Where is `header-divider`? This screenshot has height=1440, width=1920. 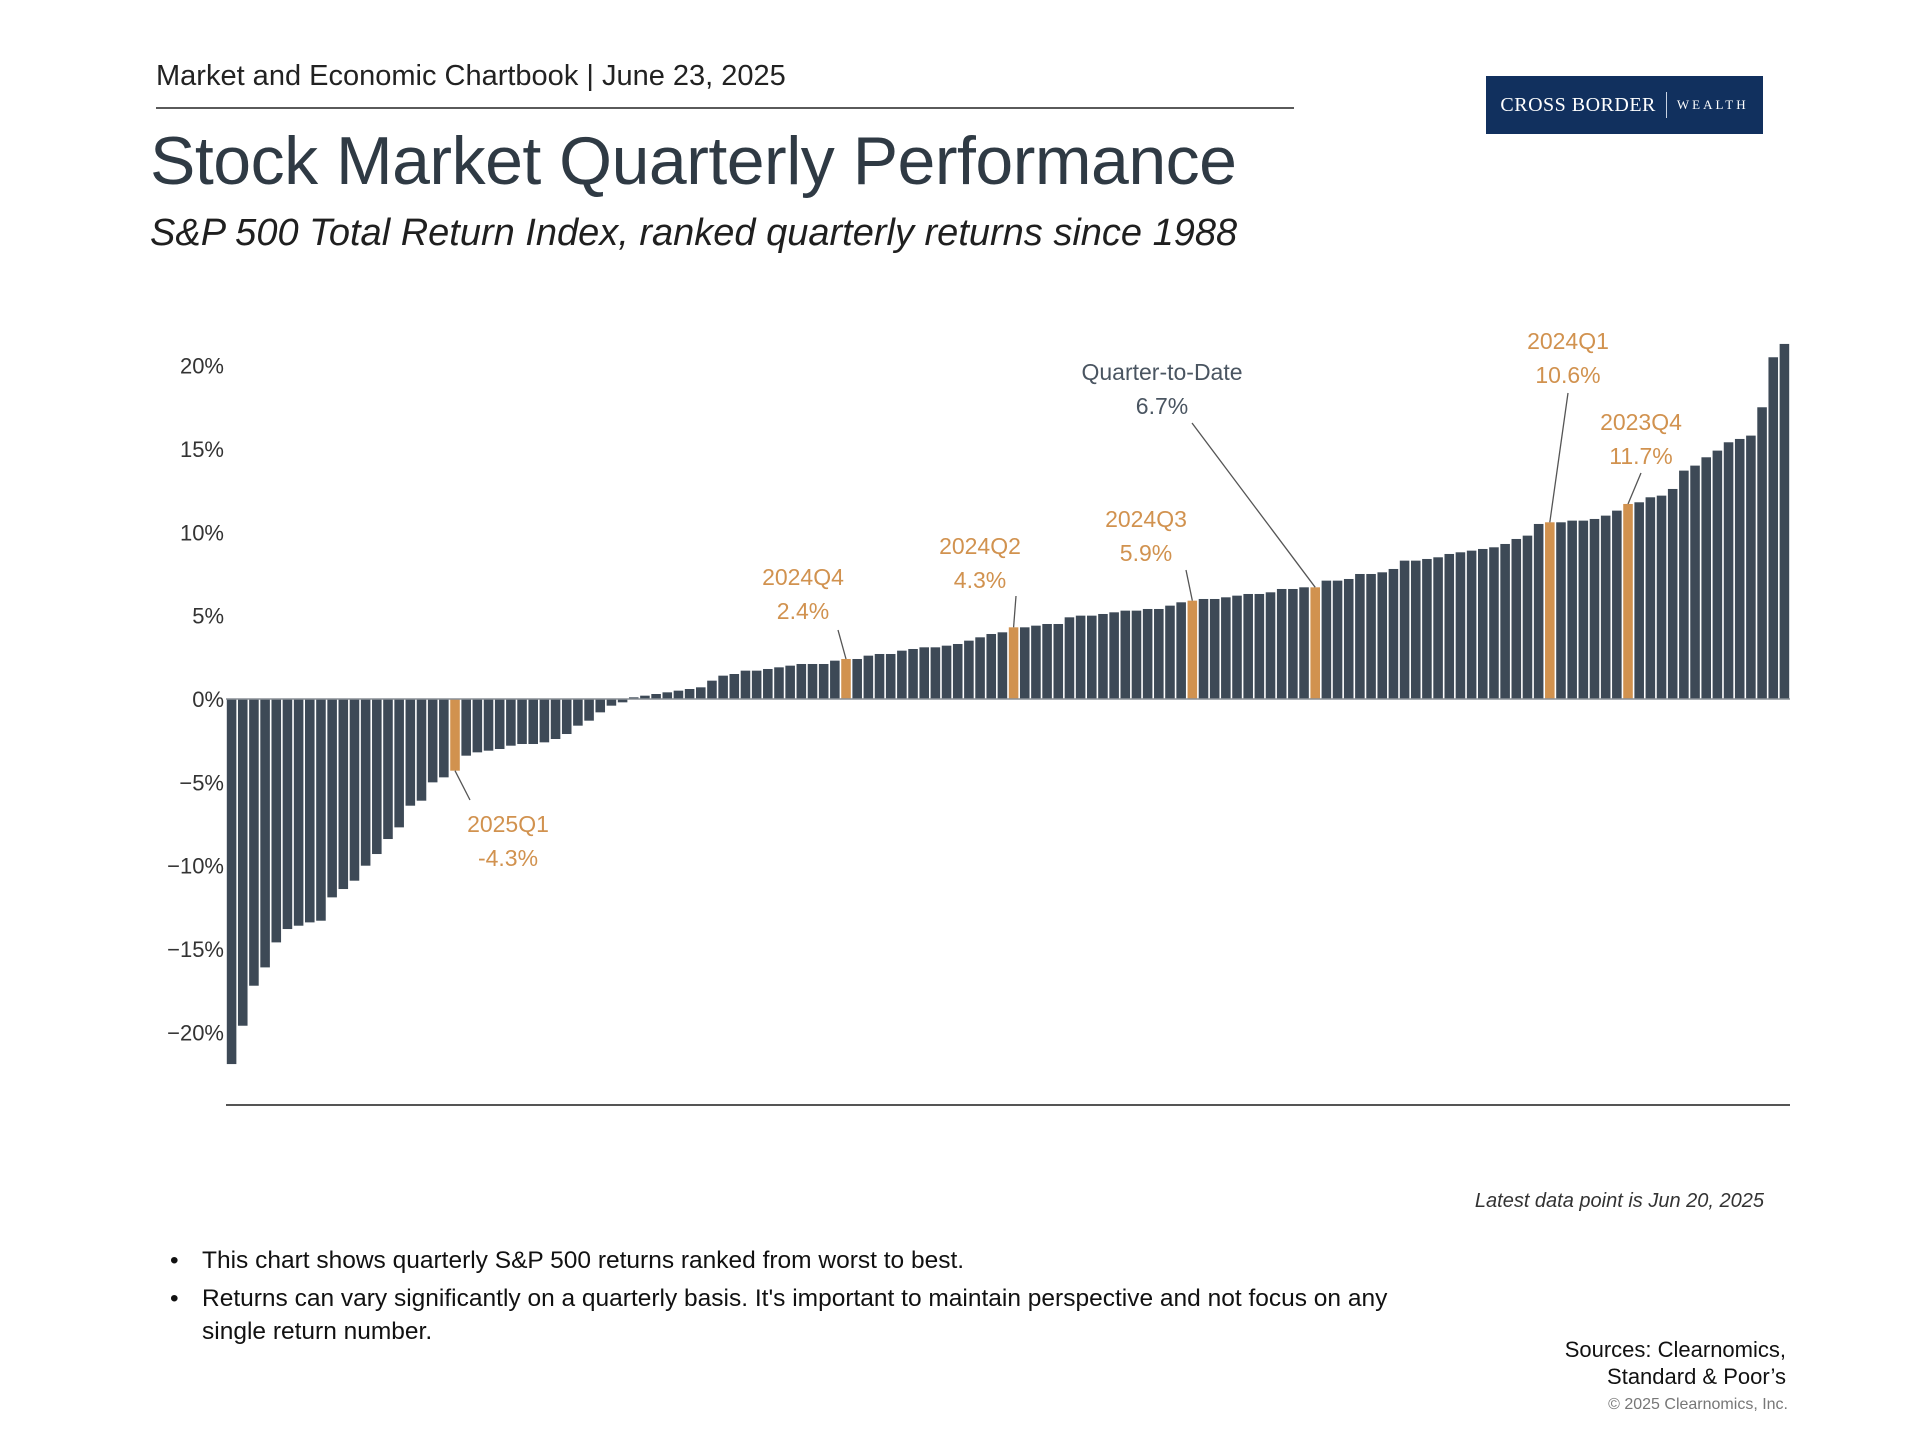 header-divider is located at coordinates (725, 108).